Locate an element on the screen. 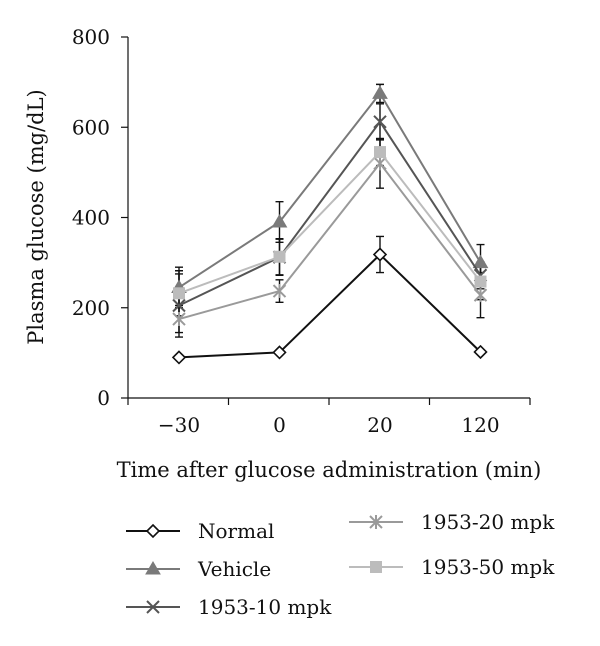 The image size is (600, 646). series-line-1953-10-mpk is located at coordinates (330, 213).